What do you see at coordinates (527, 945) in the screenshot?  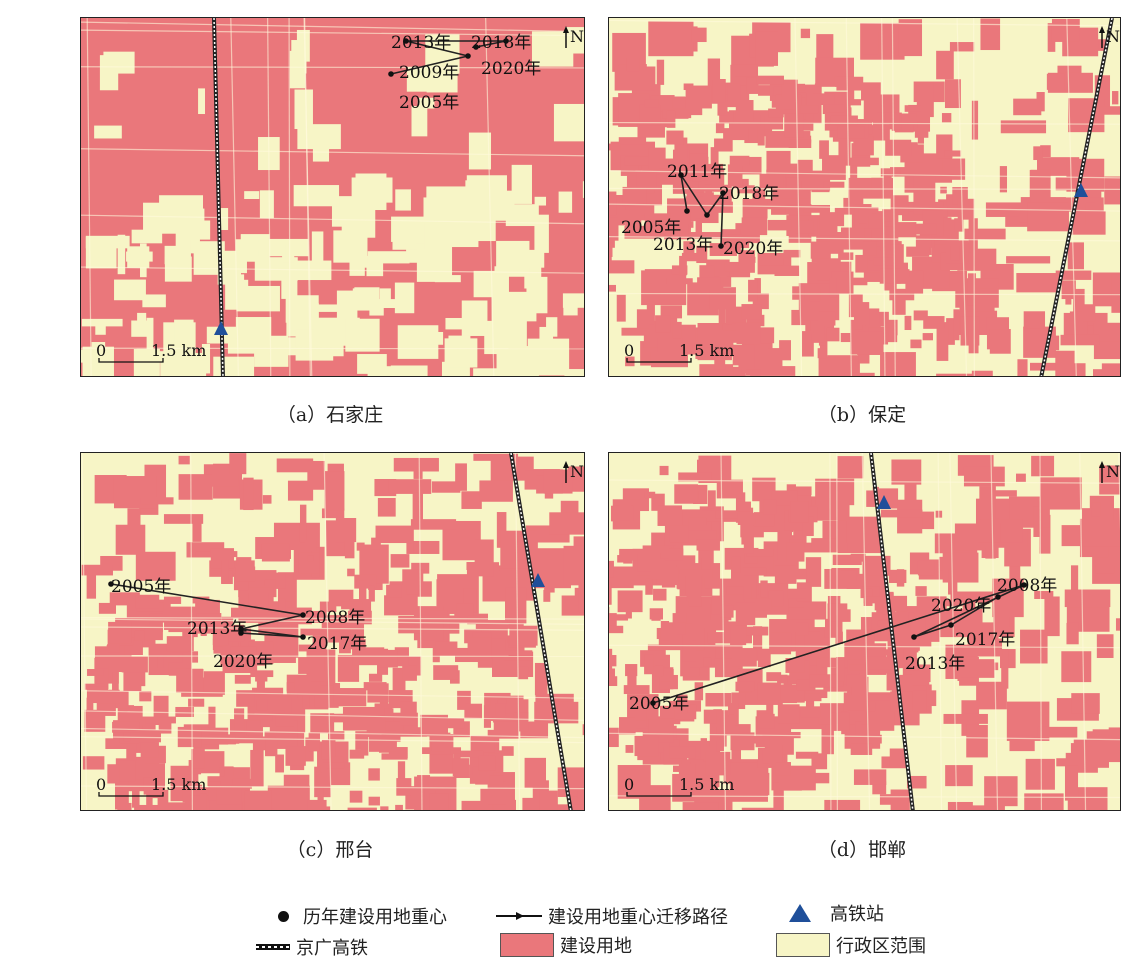 I see `built-swatch` at bounding box center [527, 945].